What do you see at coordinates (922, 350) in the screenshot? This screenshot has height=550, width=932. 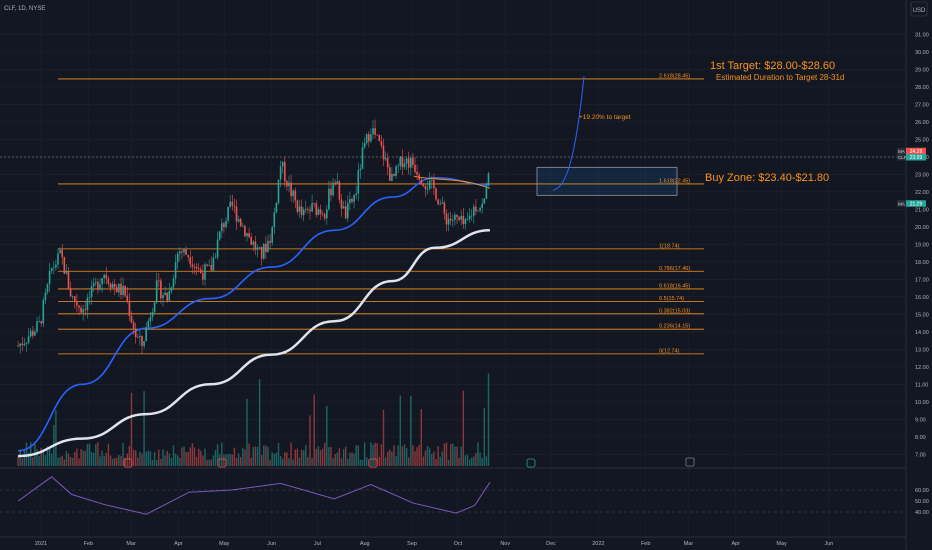 I see `price-tick-label: 13.00` at bounding box center [922, 350].